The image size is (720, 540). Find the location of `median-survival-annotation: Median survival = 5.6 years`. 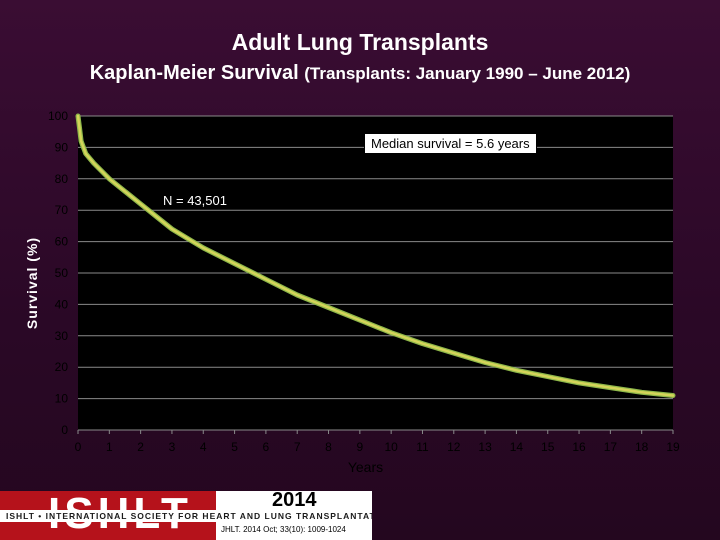

median-survival-annotation: Median survival = 5.6 years is located at coordinates (450, 143).